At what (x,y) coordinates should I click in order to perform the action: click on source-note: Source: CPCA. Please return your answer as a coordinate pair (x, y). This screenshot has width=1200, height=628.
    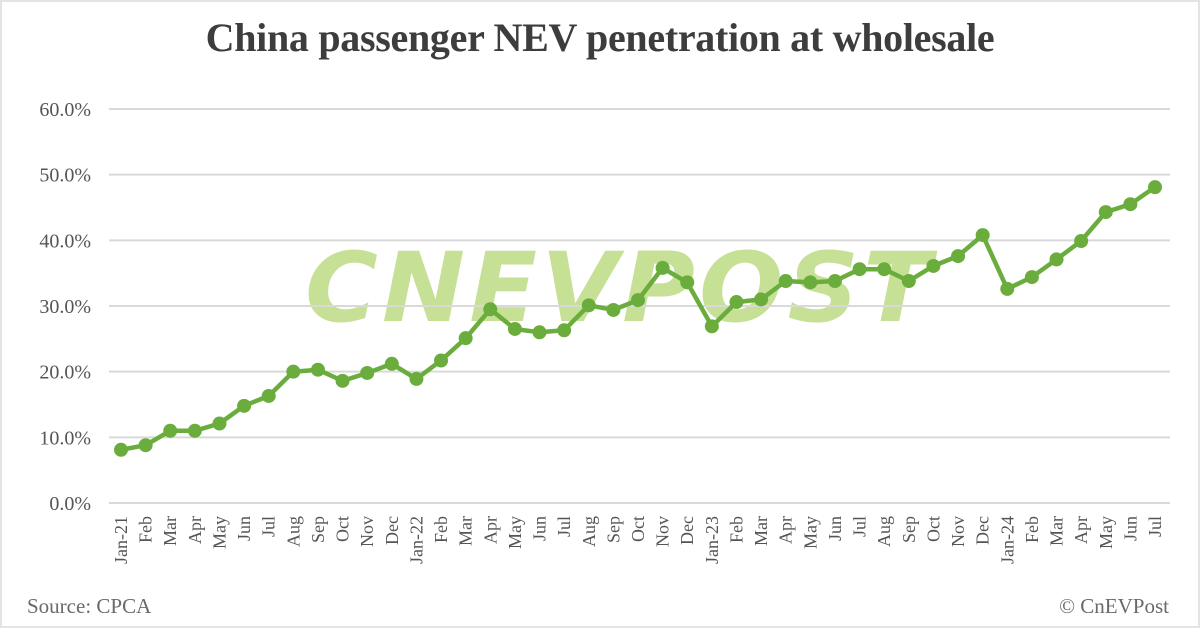
    Looking at the image, I should click on (89, 606).